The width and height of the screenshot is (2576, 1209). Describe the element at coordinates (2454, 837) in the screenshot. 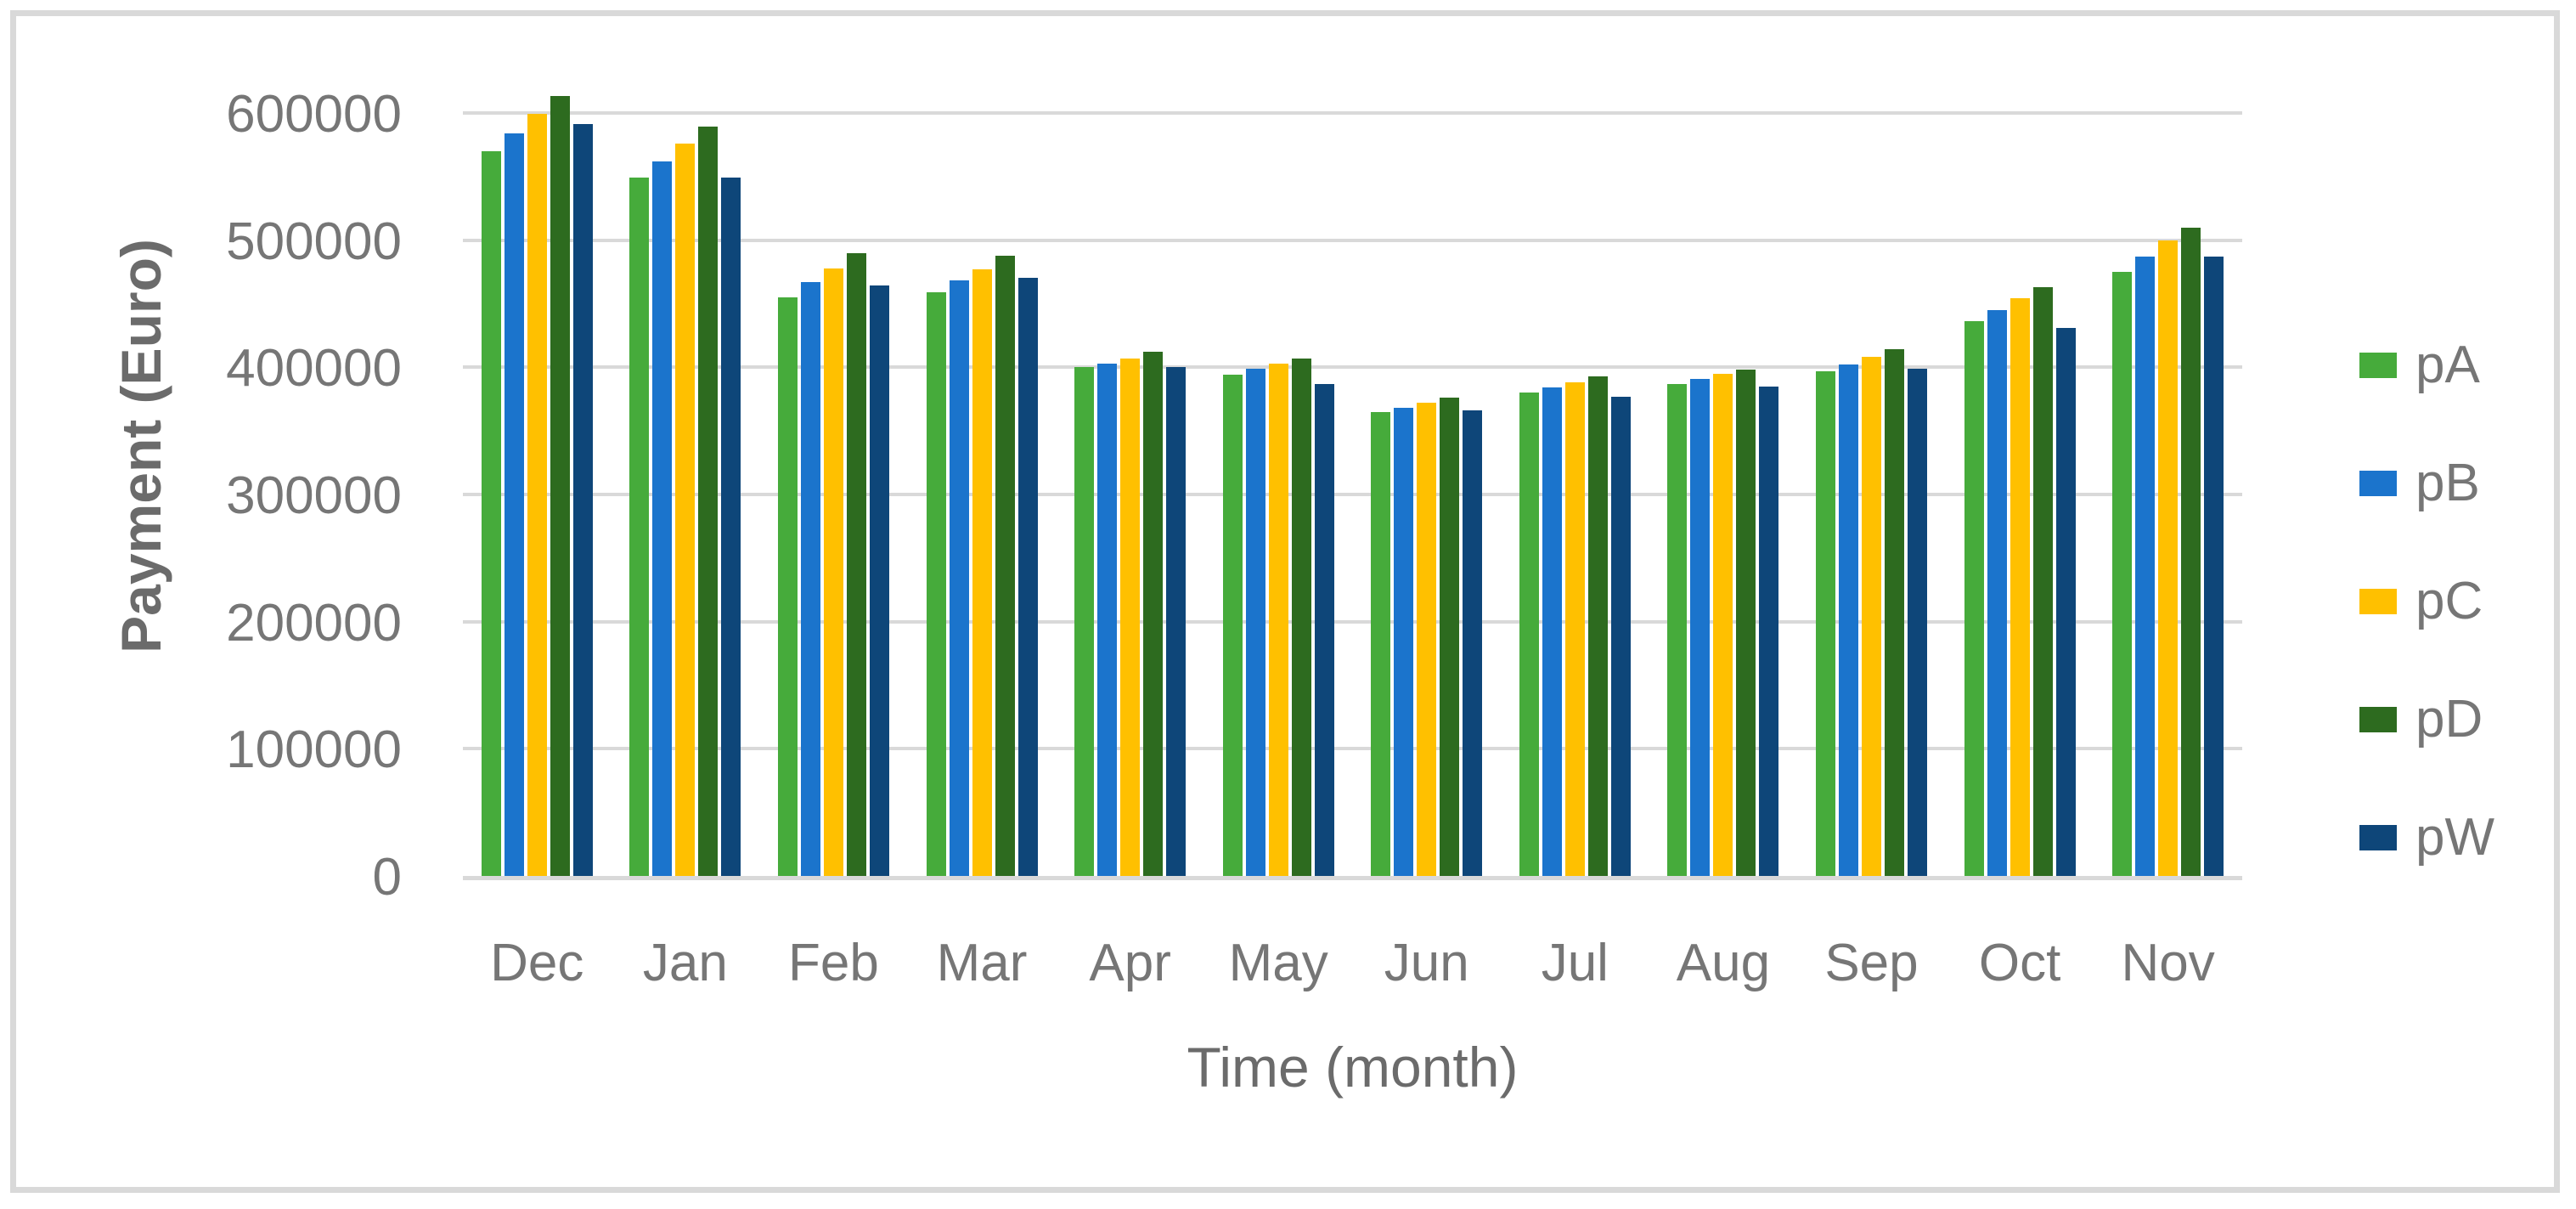

I see `legend-label-pW: pW` at that location.